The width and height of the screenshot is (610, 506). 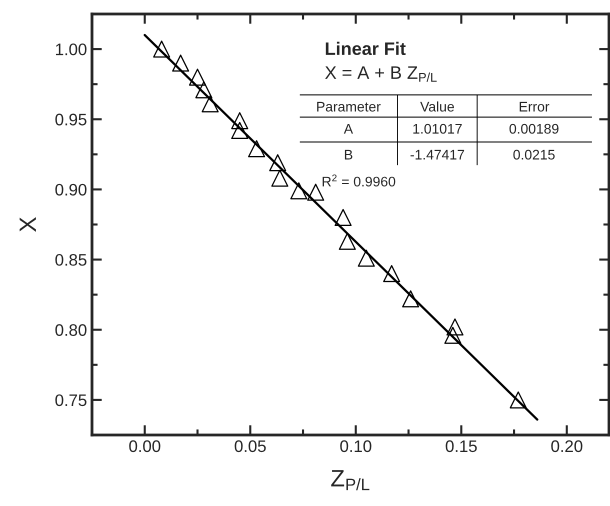 What do you see at coordinates (359, 180) in the screenshot?
I see `annotation: R$^{2}$ = 0.9960` at bounding box center [359, 180].